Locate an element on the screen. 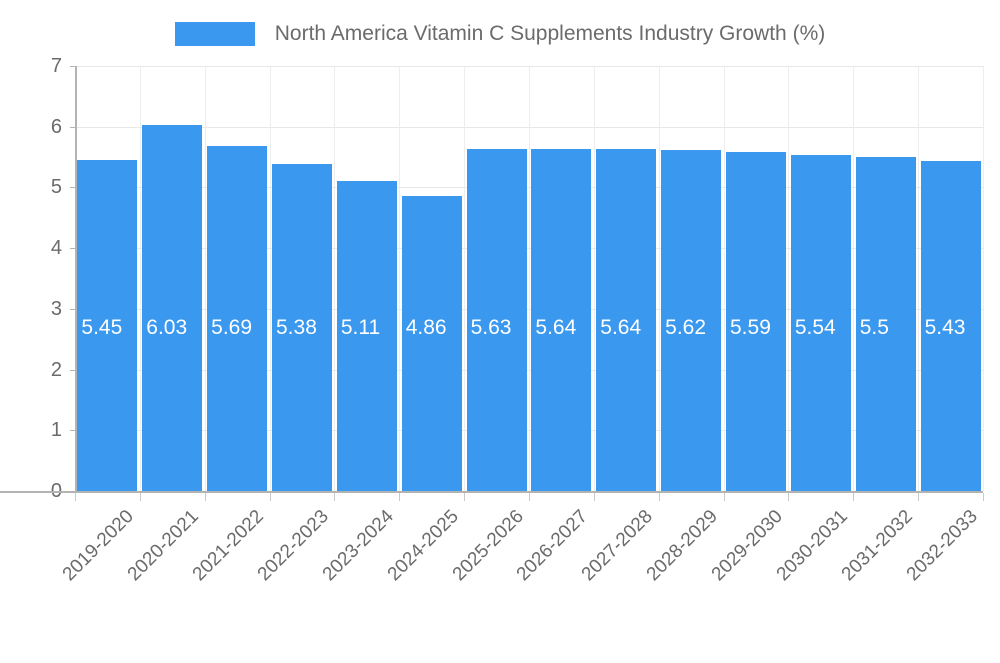 The image size is (1000, 663). y-axis-line is located at coordinates (76, 279).